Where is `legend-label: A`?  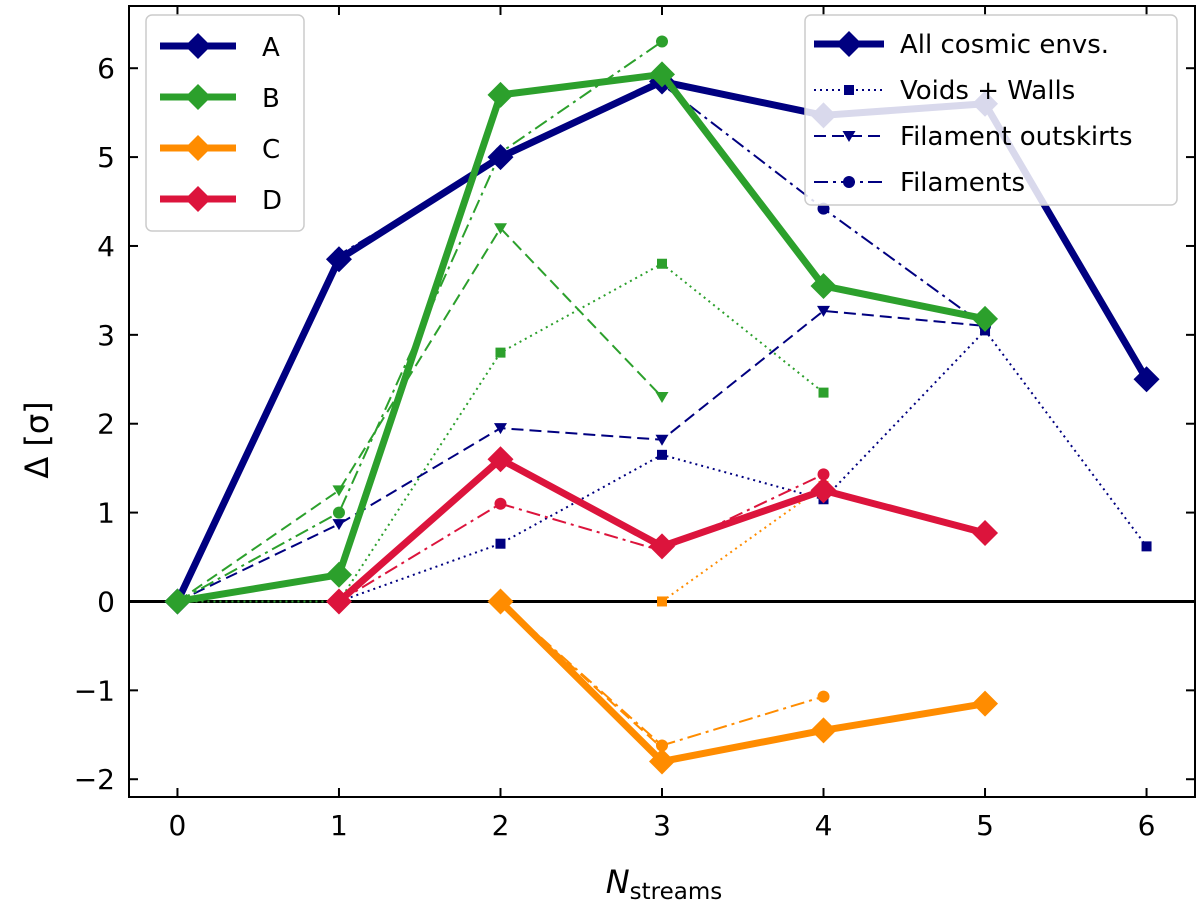
legend-label: A is located at coordinates (271, 48).